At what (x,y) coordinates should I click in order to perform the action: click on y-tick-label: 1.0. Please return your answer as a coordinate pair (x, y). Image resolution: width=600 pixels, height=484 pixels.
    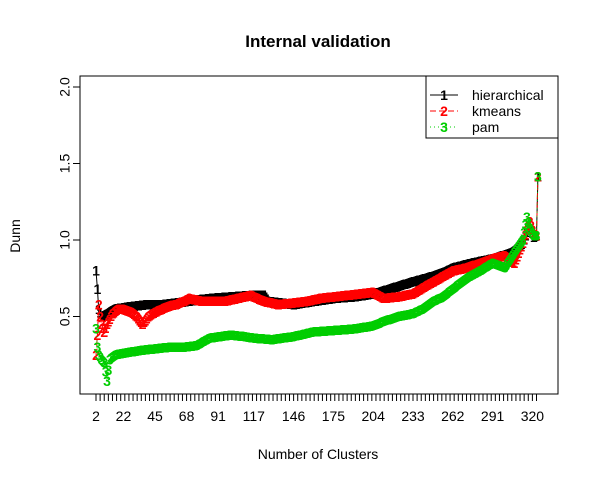
    Looking at the image, I should click on (65, 240).